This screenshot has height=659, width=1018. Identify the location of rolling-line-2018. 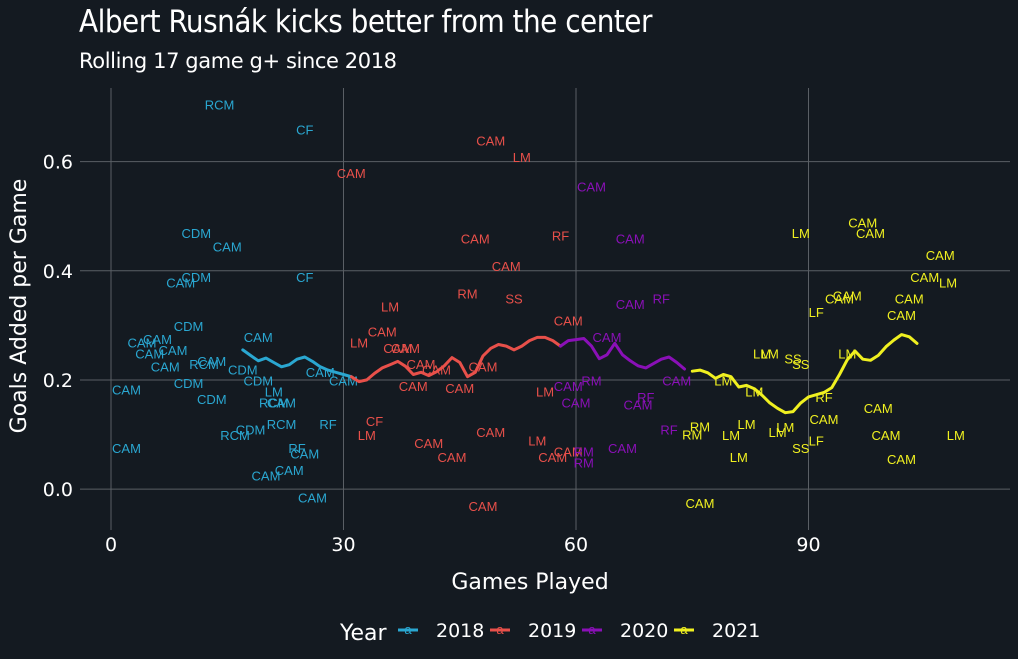
(297, 363).